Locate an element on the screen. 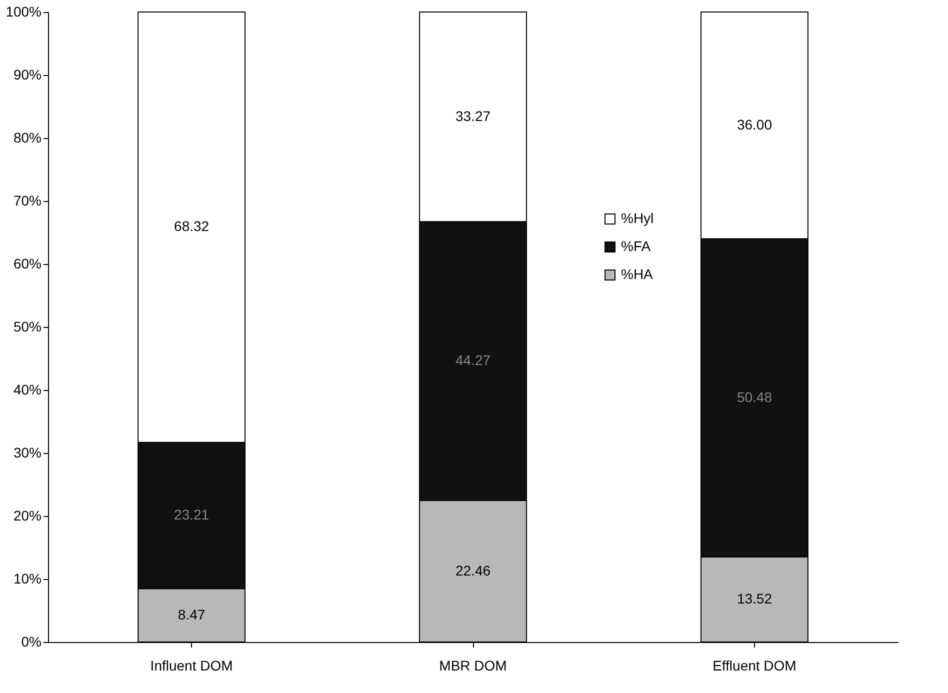 The image size is (948, 693). data-label: 13.52 is located at coordinates (754, 598).